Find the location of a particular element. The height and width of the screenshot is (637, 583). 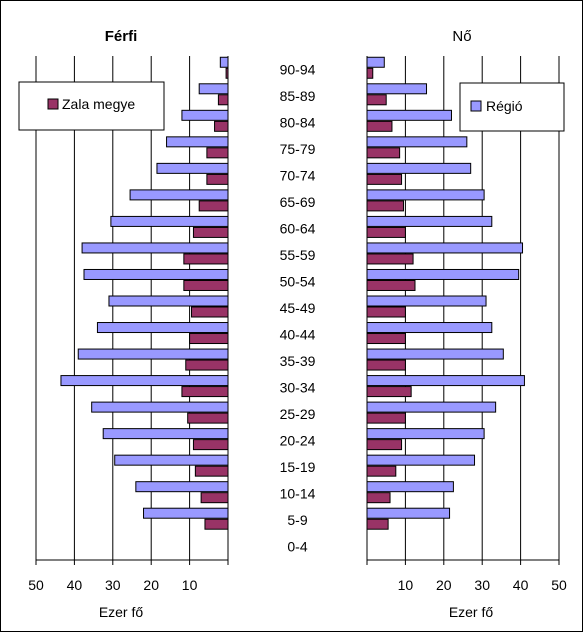

age-group-label: 80-84 is located at coordinates (298, 122).